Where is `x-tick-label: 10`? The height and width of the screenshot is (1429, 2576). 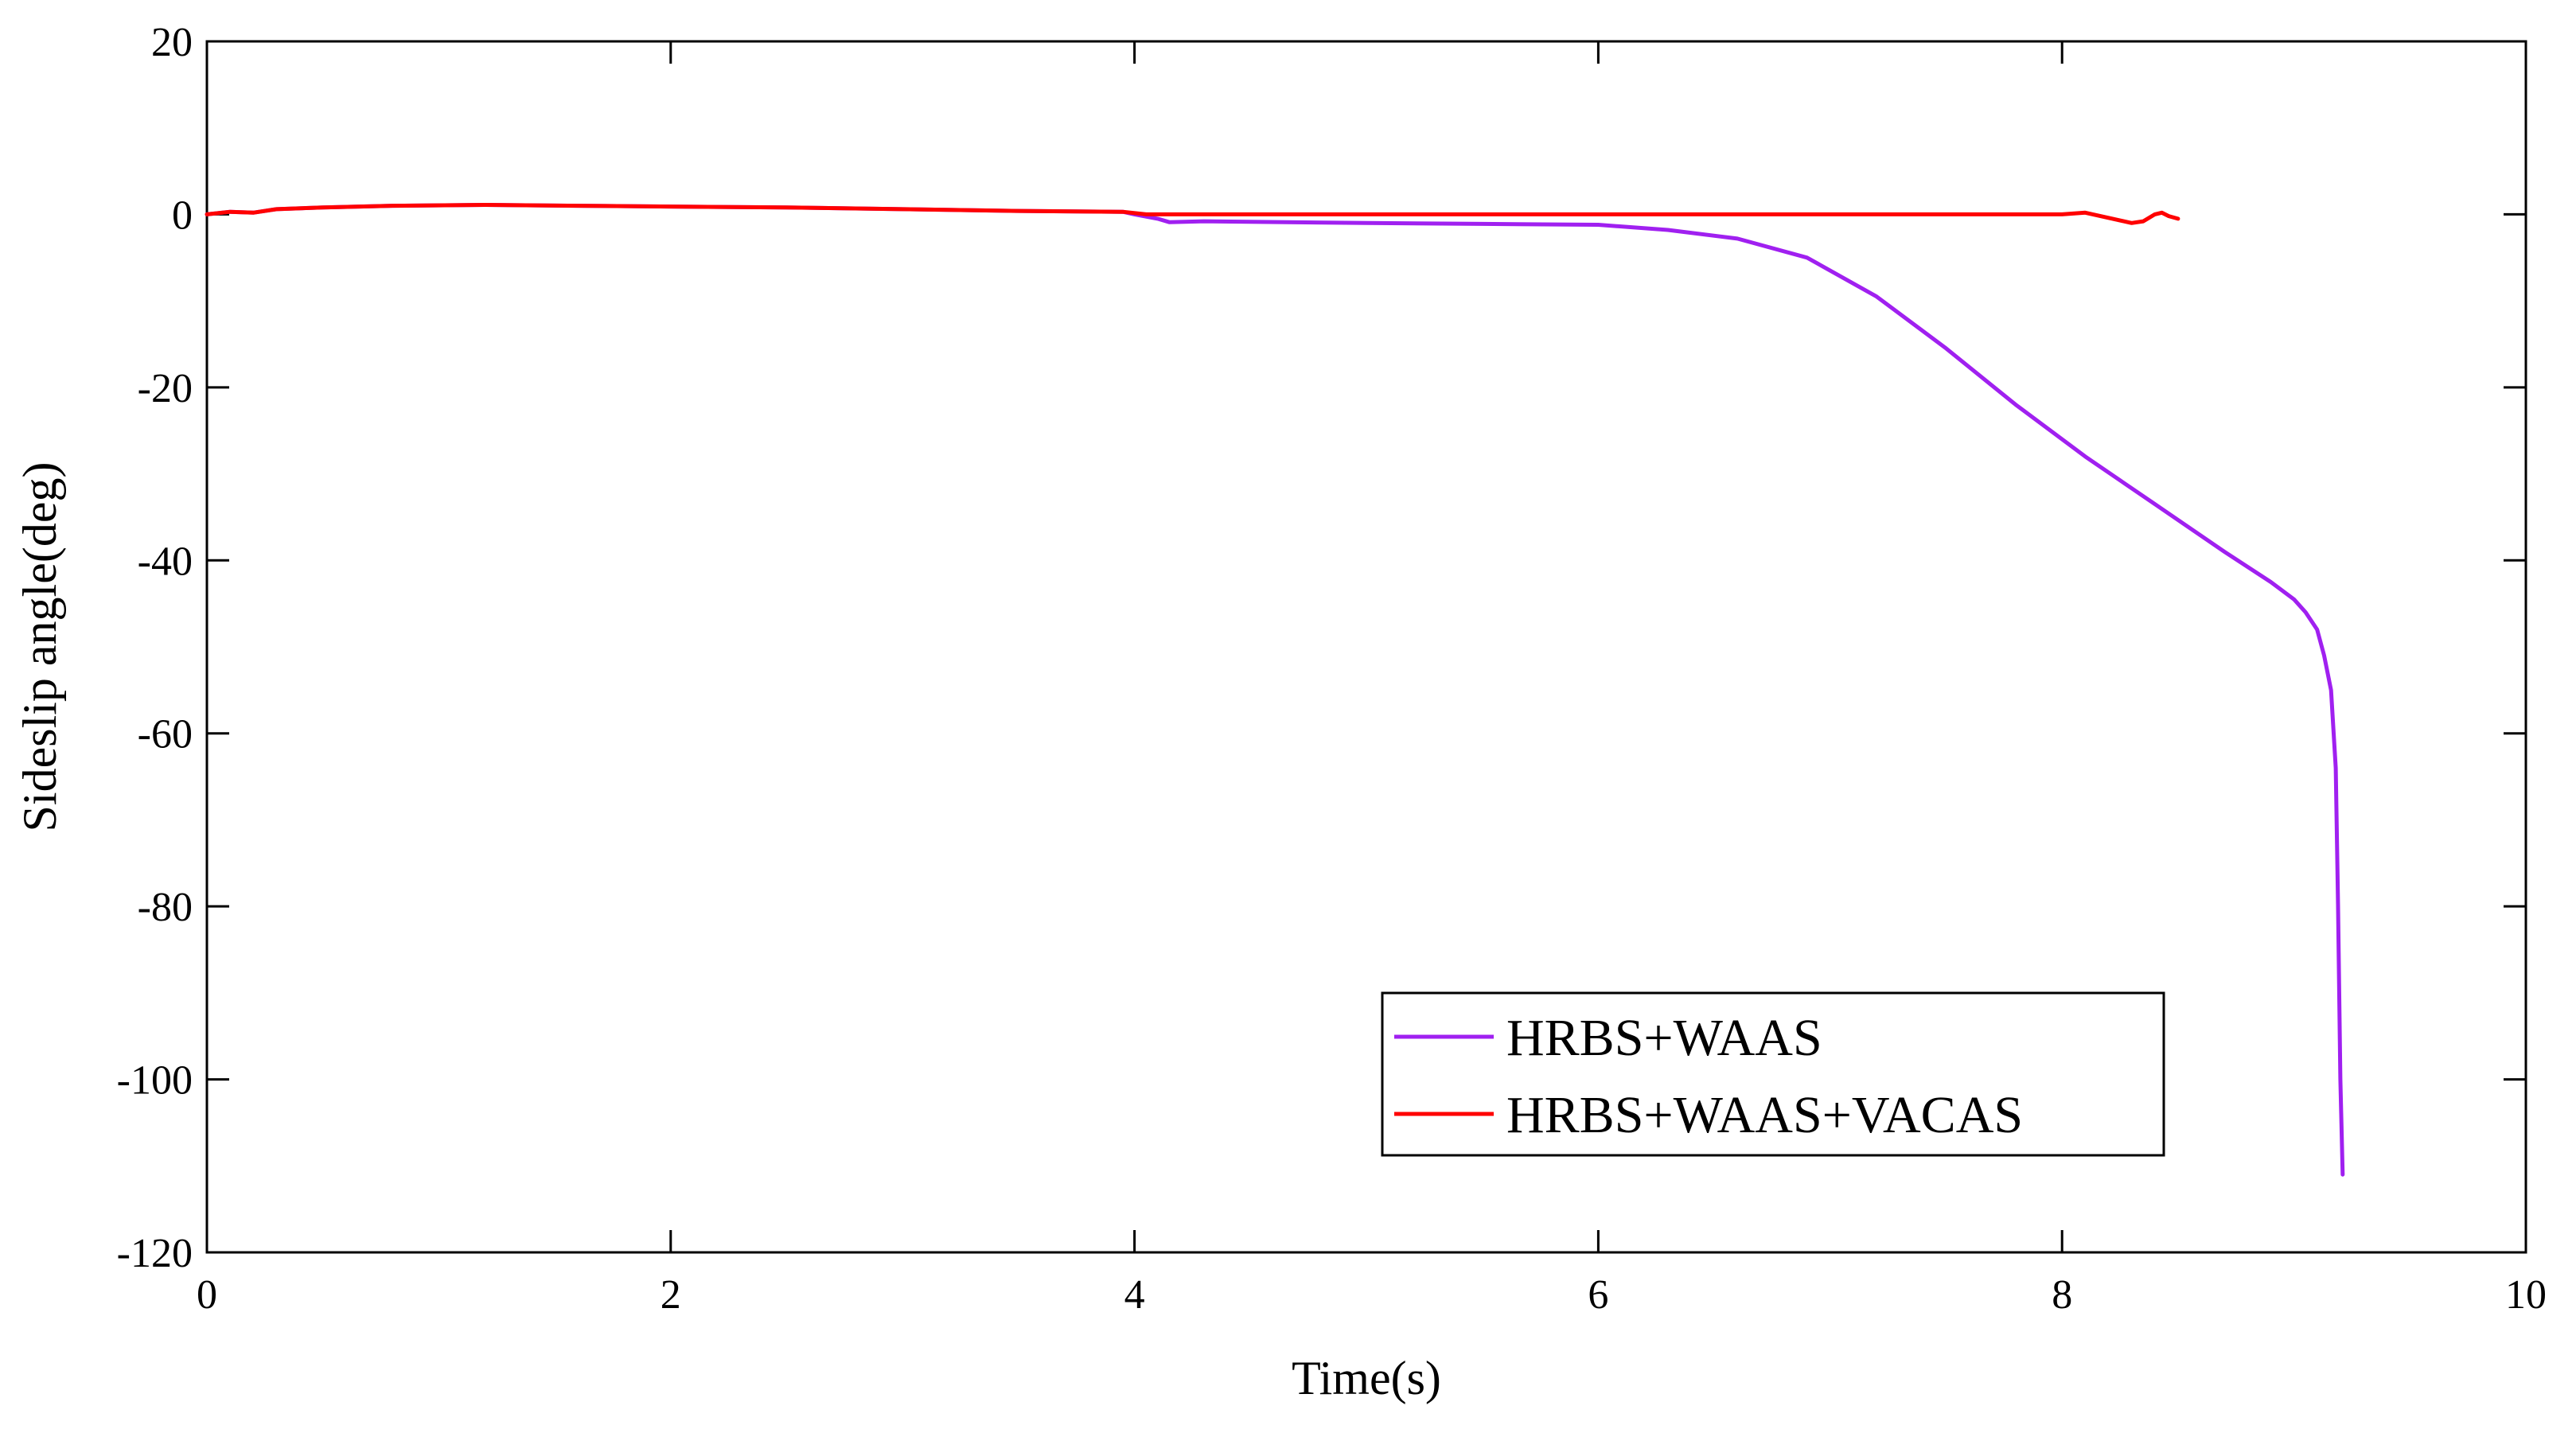 x-tick-label: 10 is located at coordinates (2526, 1295).